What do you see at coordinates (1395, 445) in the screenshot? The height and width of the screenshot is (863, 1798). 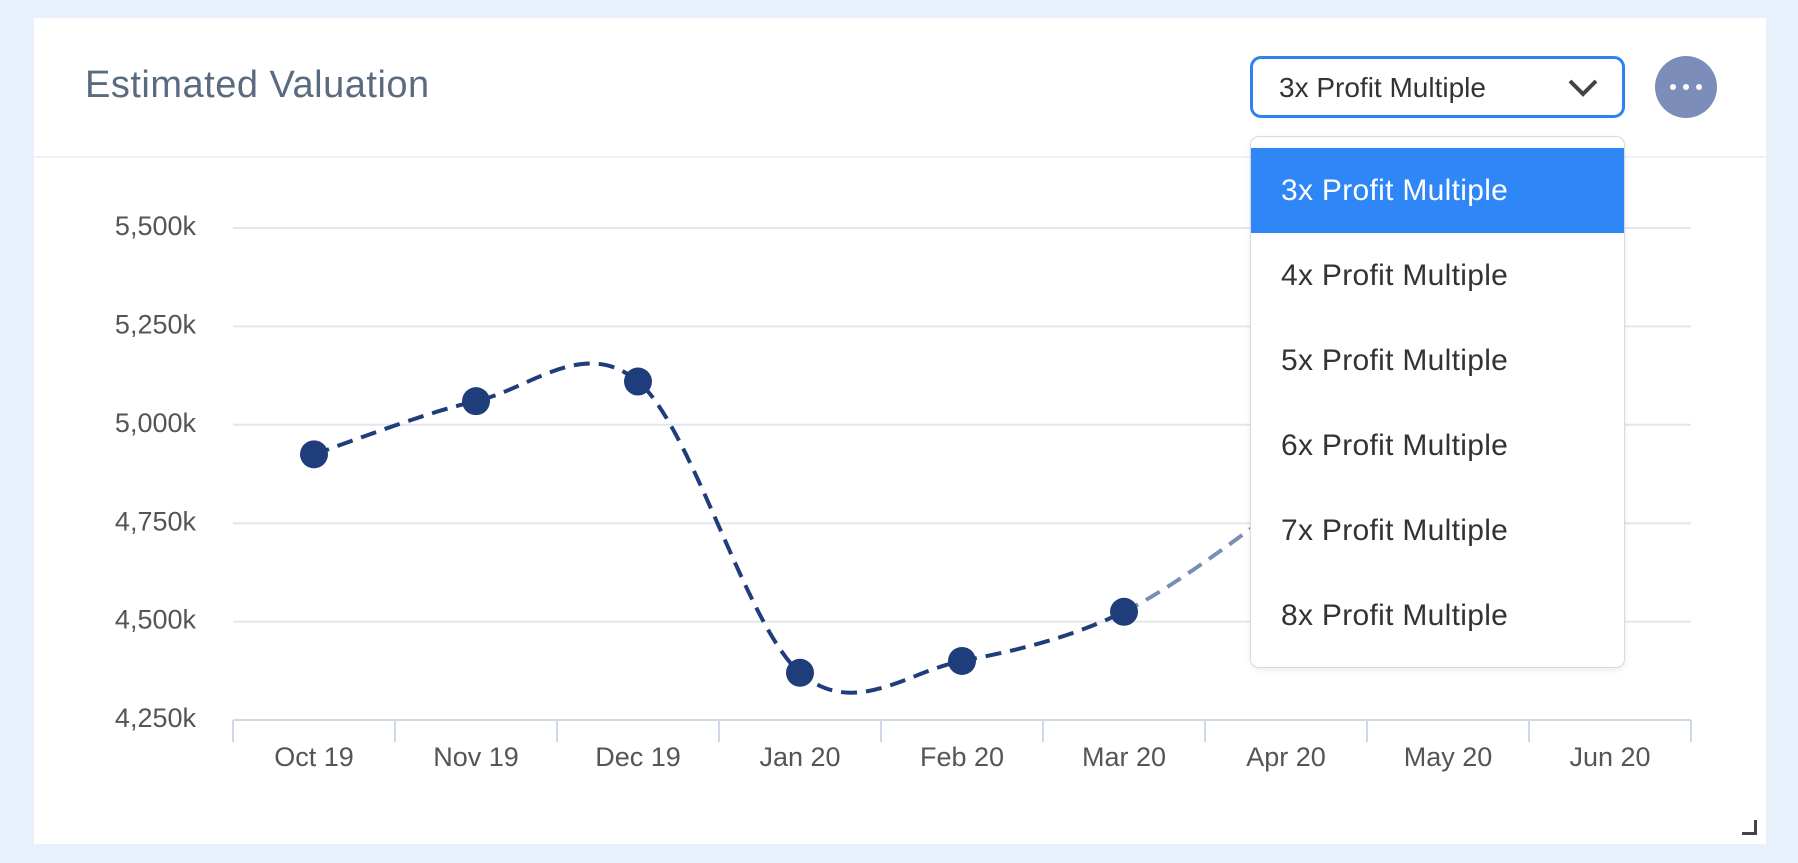 I see `dropdown-option: 6x Profit Multiple` at bounding box center [1395, 445].